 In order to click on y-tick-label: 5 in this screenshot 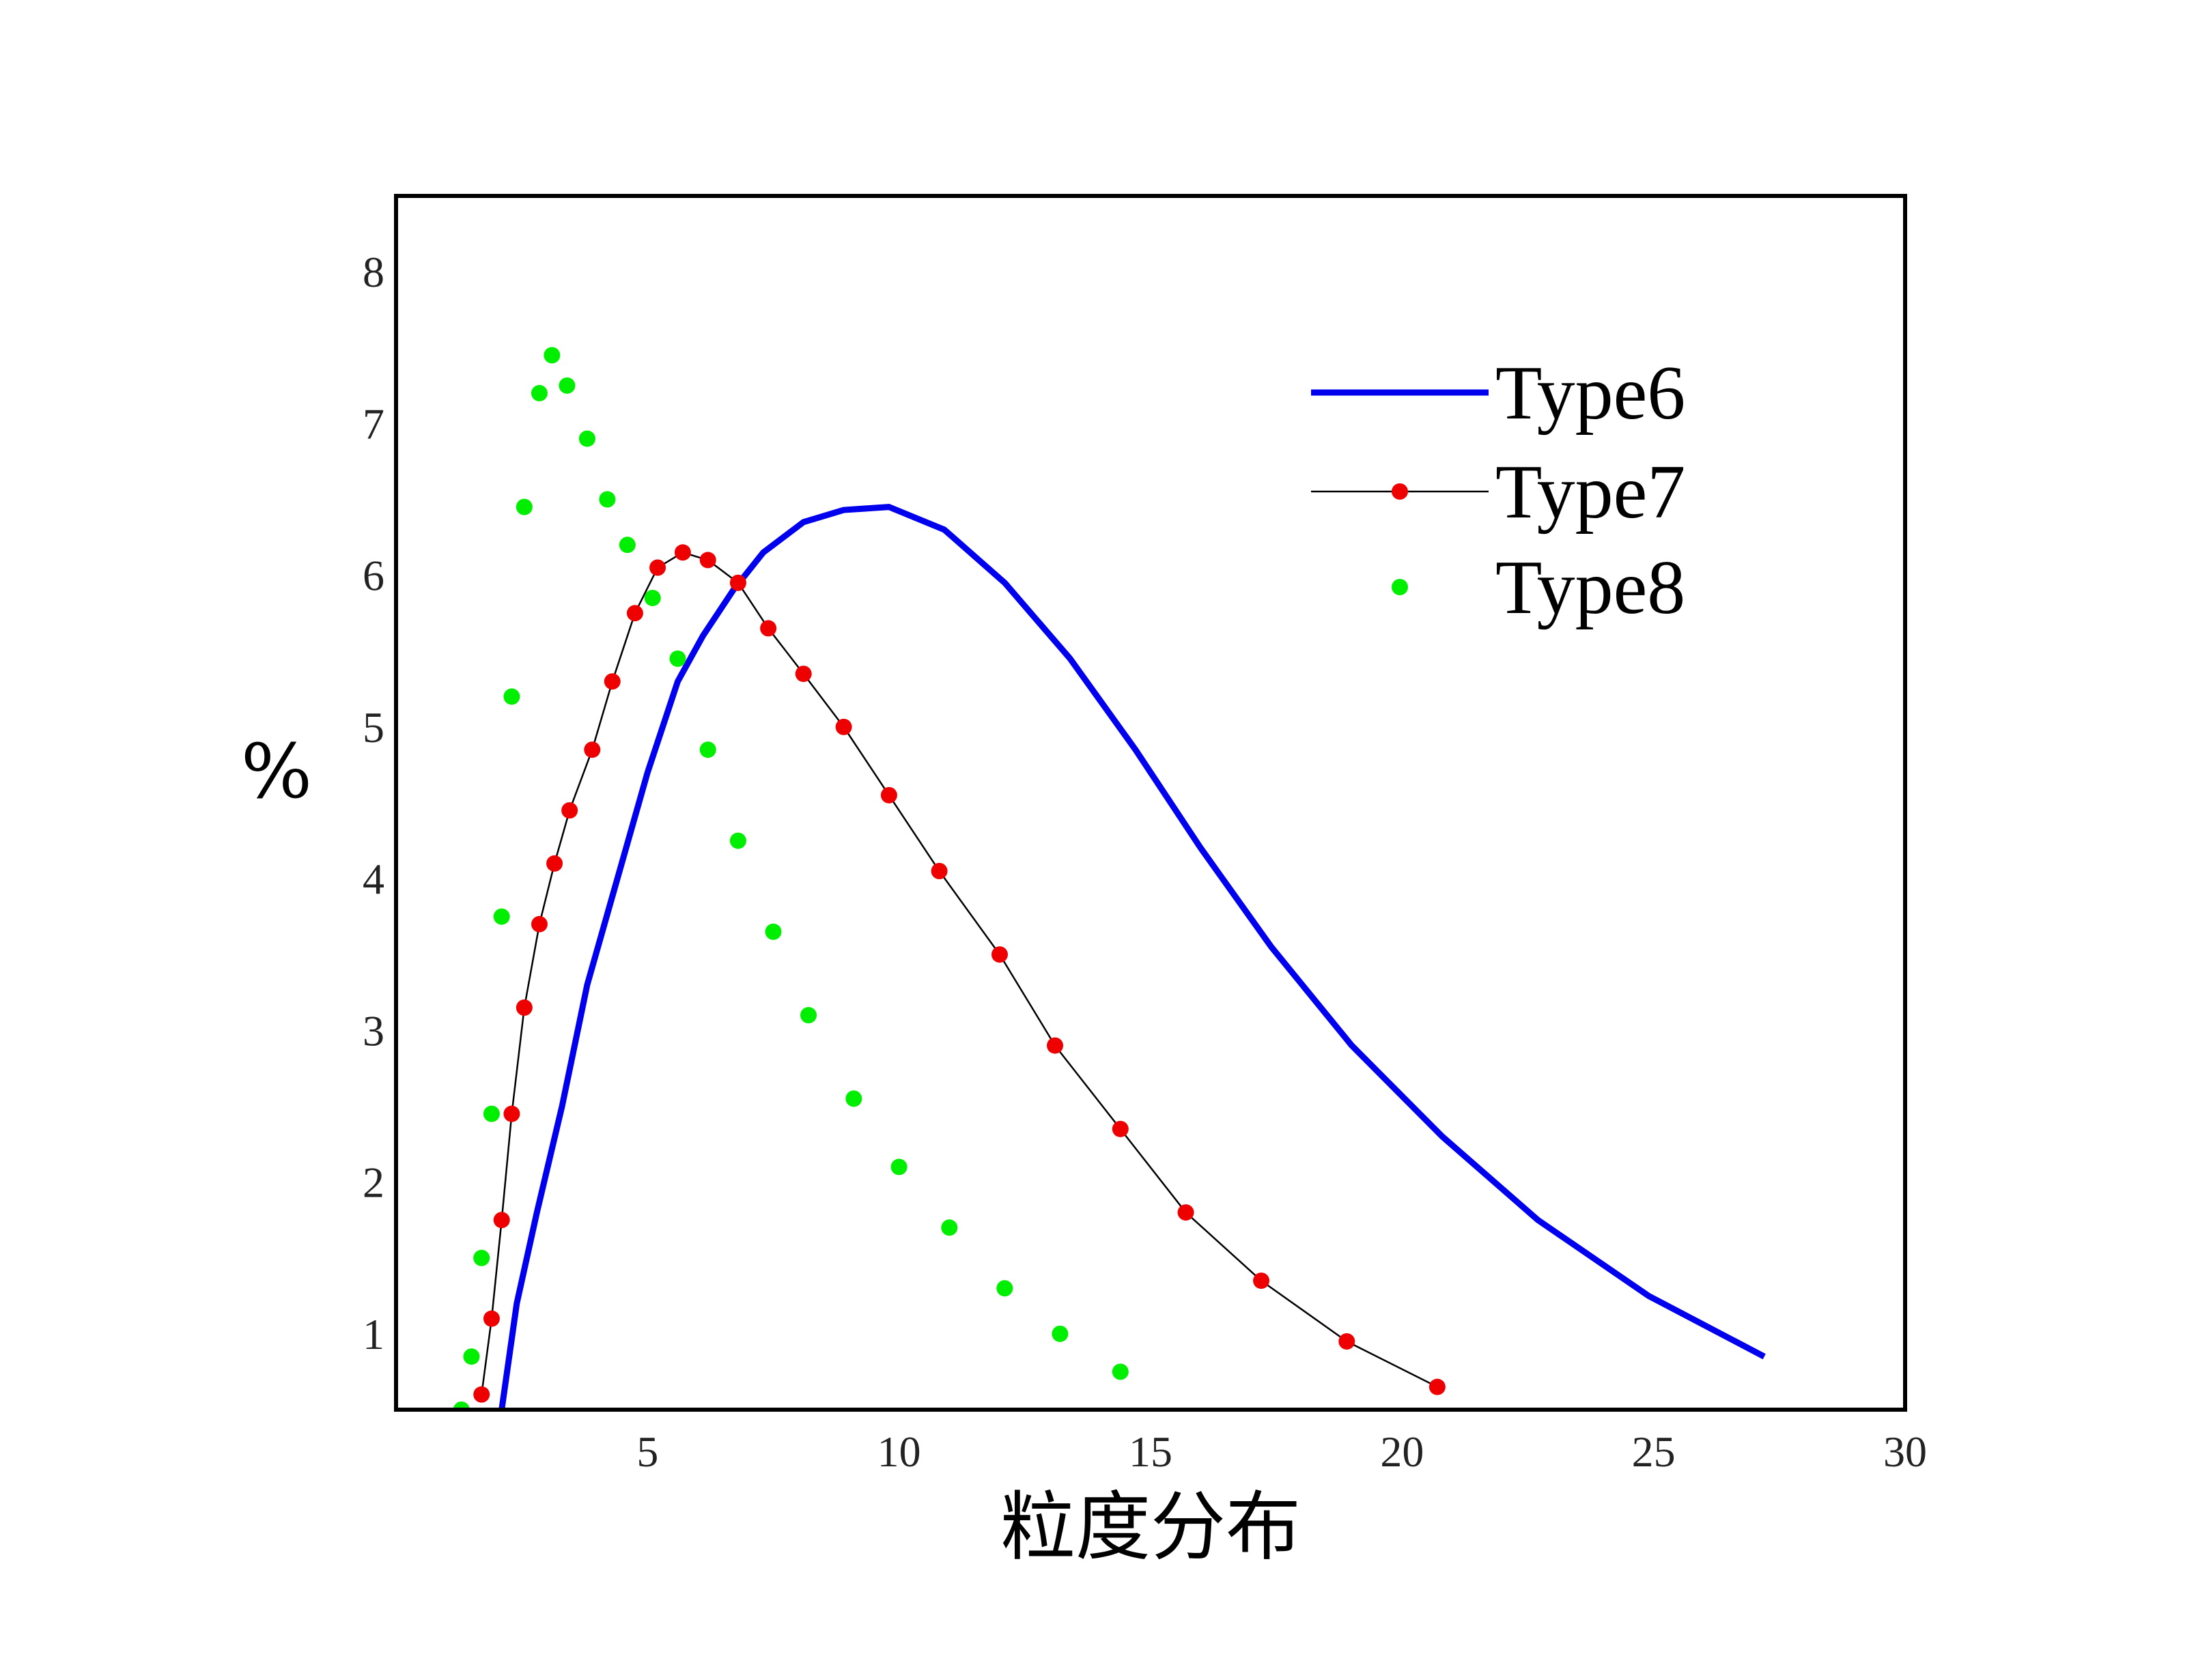, I will do `click(374, 727)`.